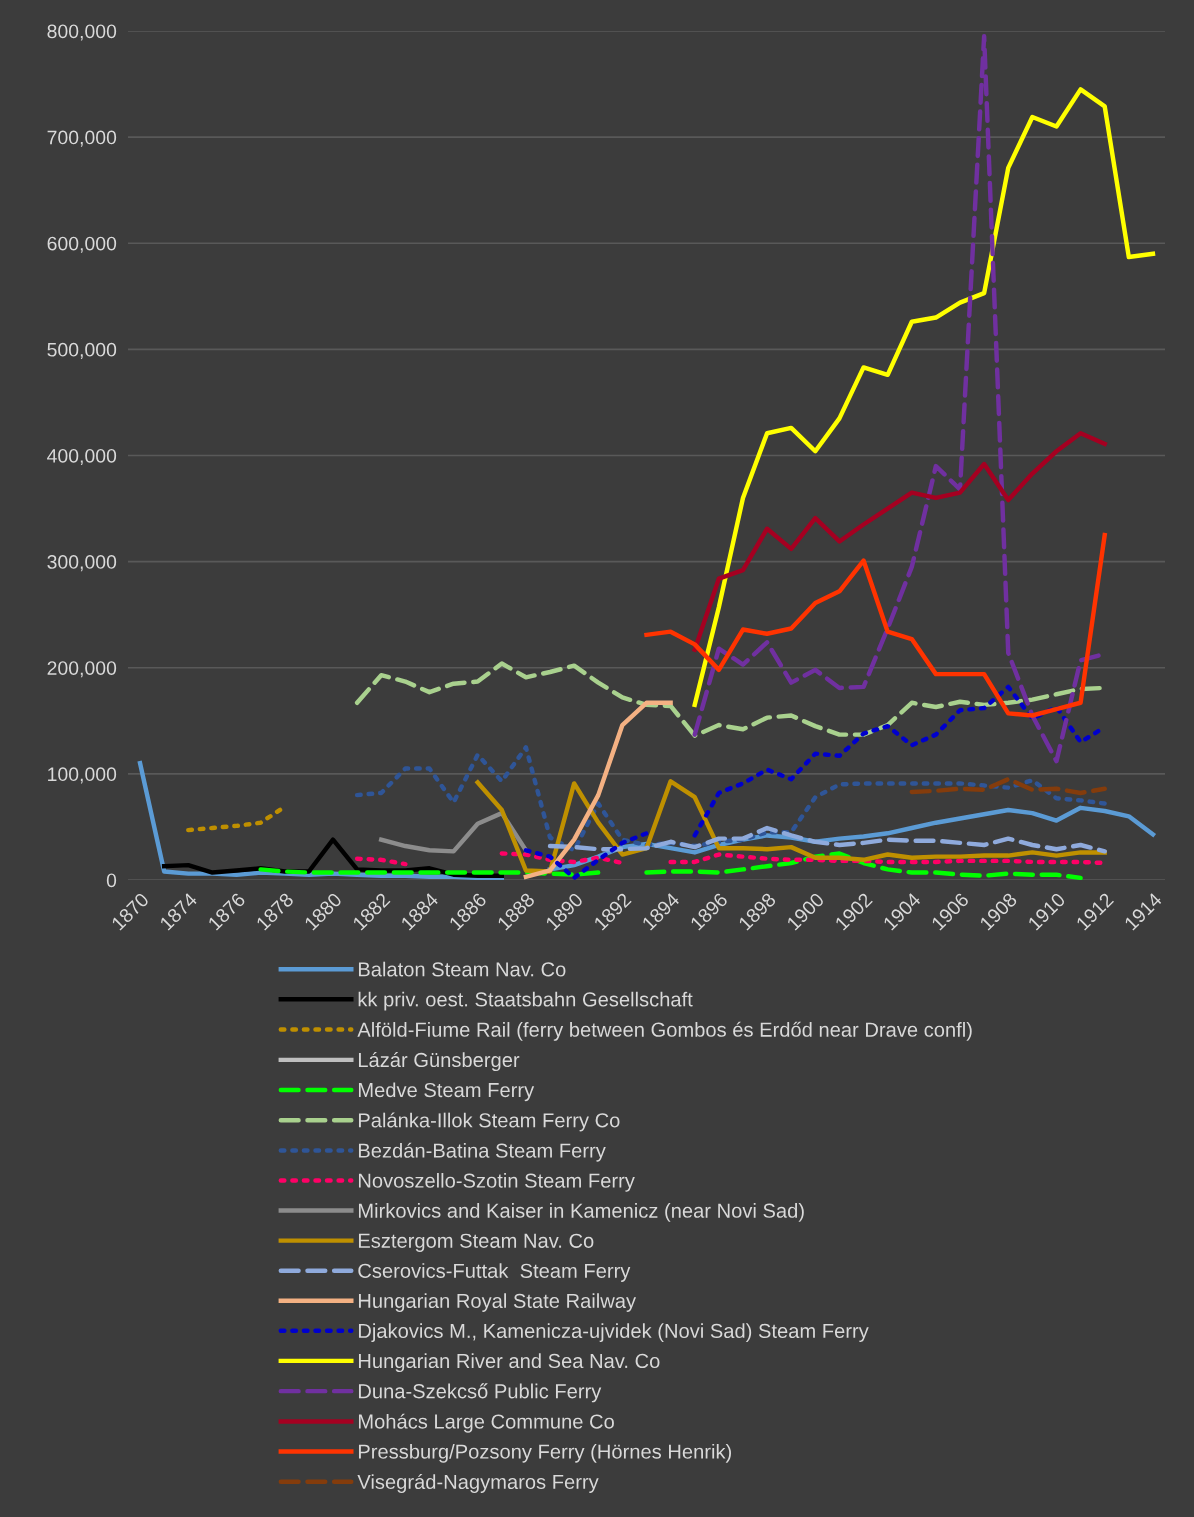 This screenshot has width=1194, height=1517. What do you see at coordinates (480, 1393) in the screenshot?
I see `legend-label: Duna-Szekcső Public Ferry` at bounding box center [480, 1393].